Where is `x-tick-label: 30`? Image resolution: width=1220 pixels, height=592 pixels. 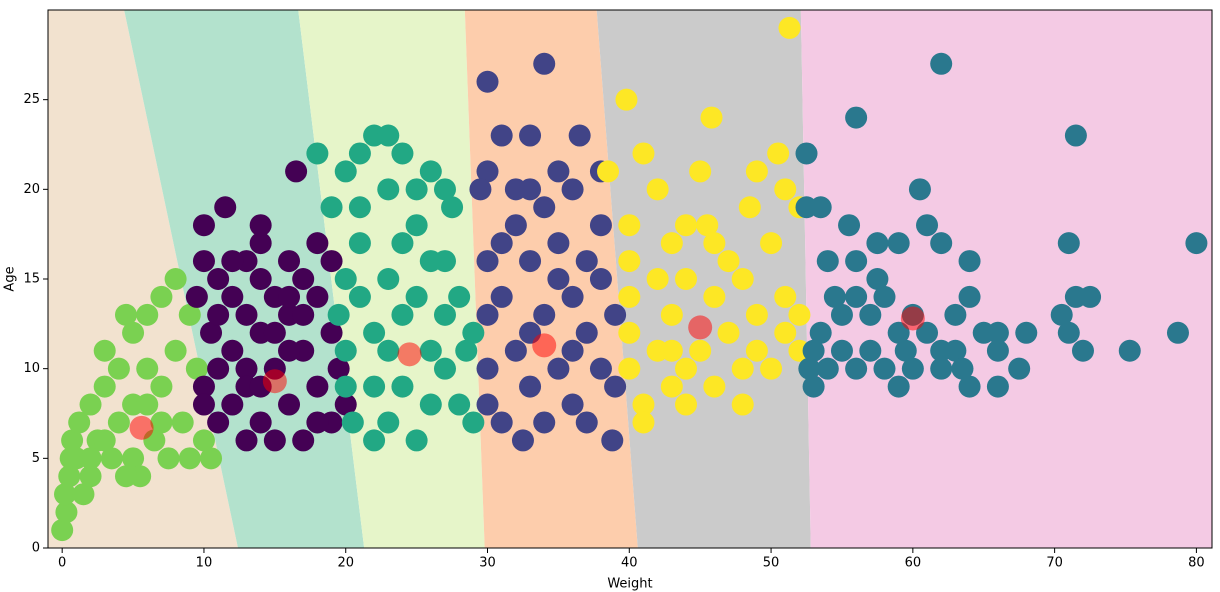
x-tick-label: 30 is located at coordinates (487, 563).